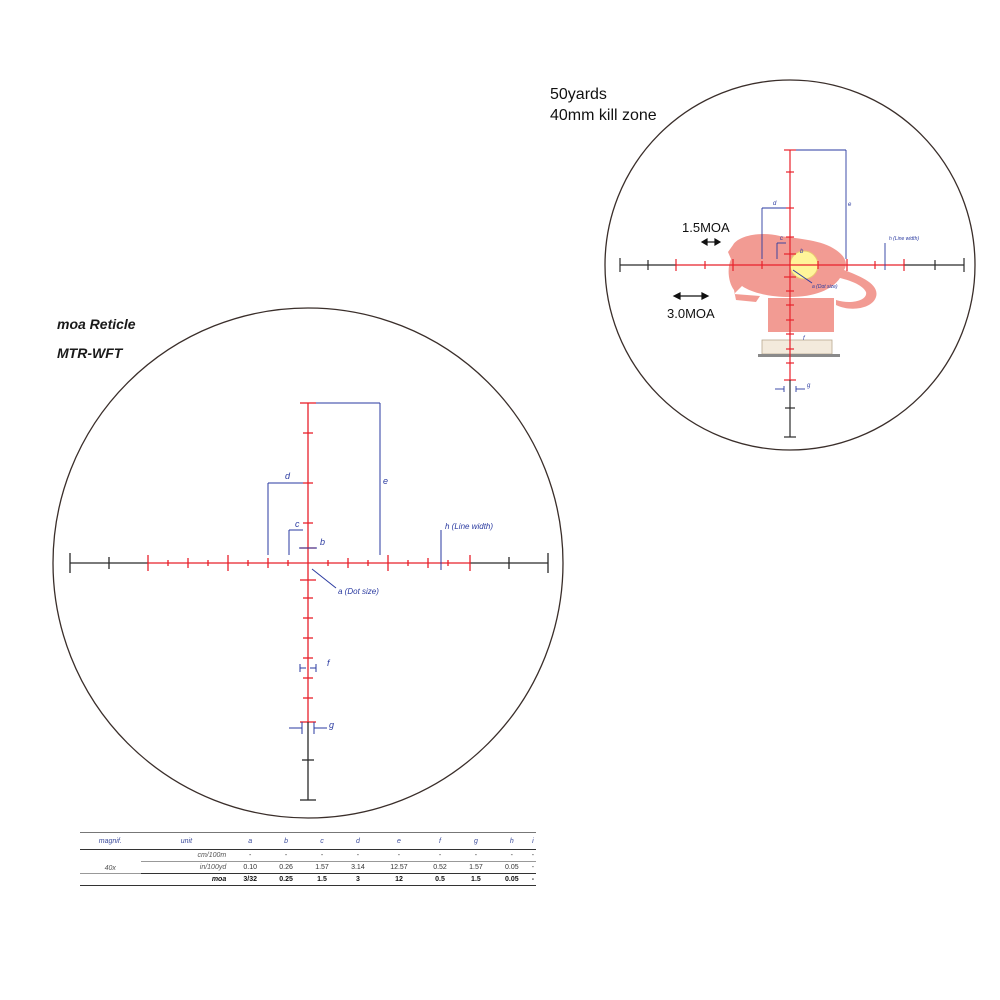  Describe the element at coordinates (331, 725) in the screenshot. I see `main-label-g: g` at that location.